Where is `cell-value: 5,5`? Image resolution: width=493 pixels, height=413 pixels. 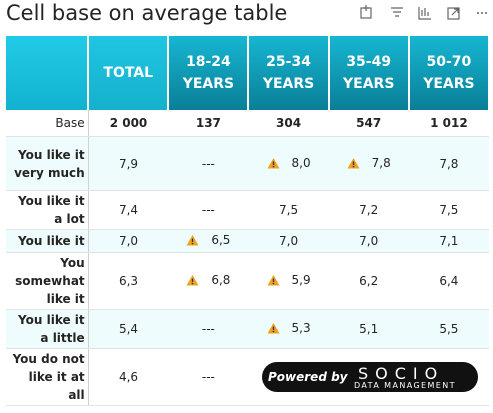
cell-value: 5,5 is located at coordinates (449, 329).